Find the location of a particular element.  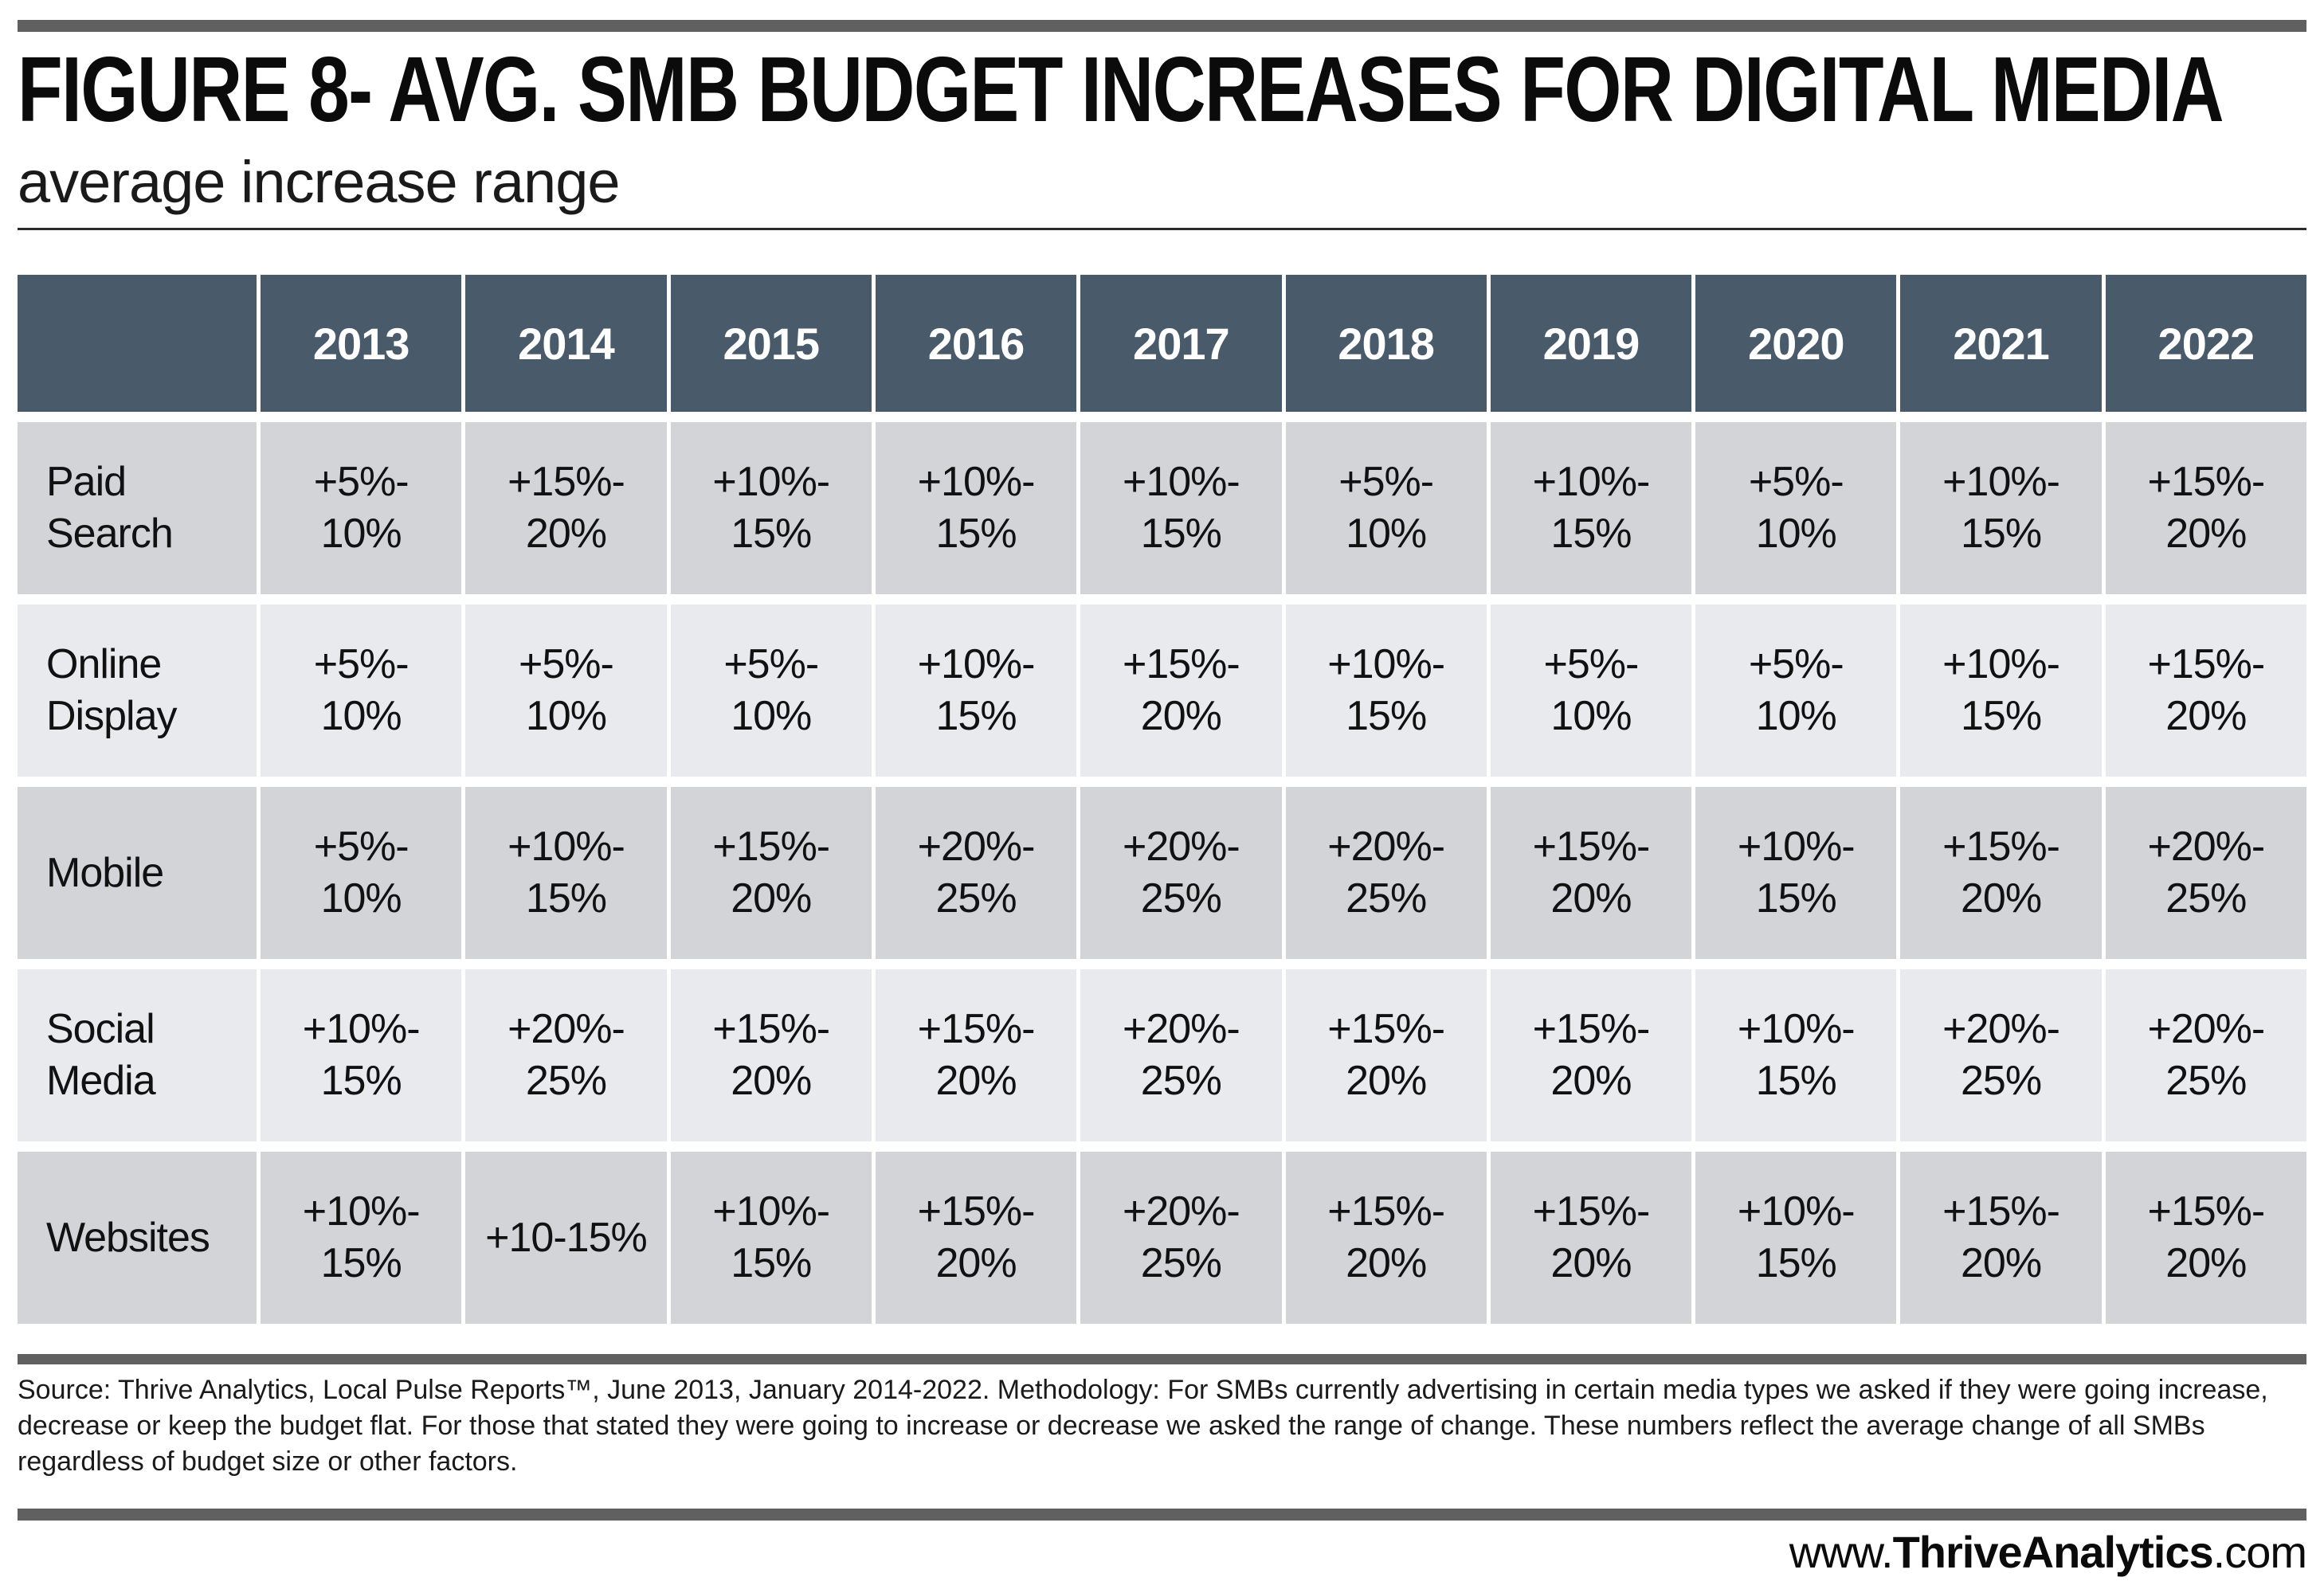

cell-online-display-2017: +15%- 20% is located at coordinates (1181, 691).